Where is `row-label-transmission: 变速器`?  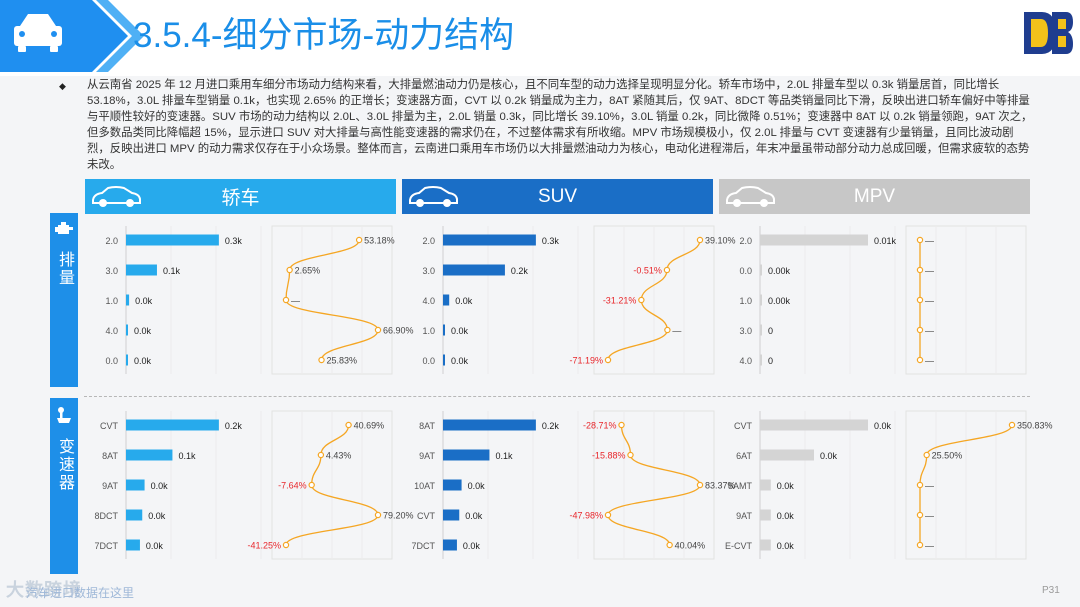 row-label-transmission: 变速器 is located at coordinates (64, 486).